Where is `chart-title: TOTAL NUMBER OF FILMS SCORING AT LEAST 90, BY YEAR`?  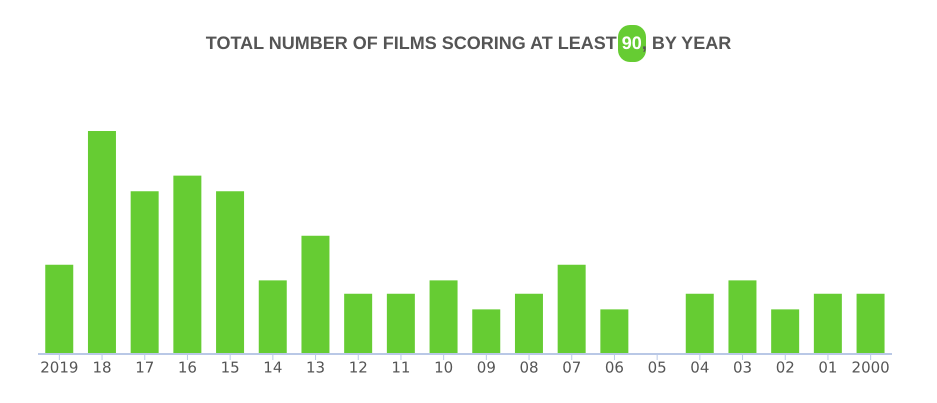
chart-title: TOTAL NUMBER OF FILMS SCORING AT LEAST 90, BY YEAR is located at coordinates (469, 43).